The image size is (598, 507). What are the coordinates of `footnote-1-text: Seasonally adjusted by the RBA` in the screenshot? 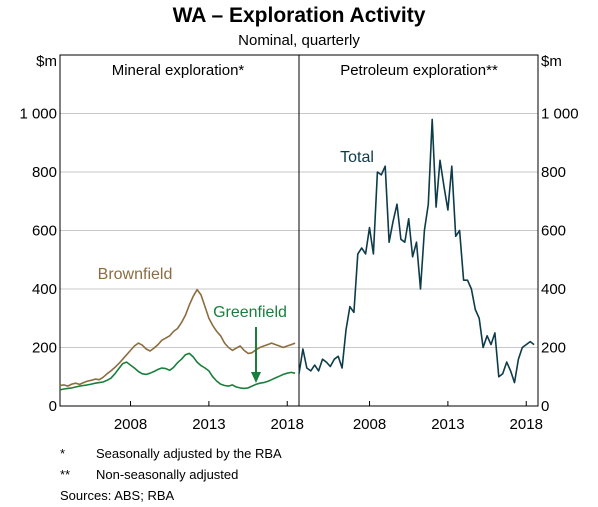 It's located at (189, 453).